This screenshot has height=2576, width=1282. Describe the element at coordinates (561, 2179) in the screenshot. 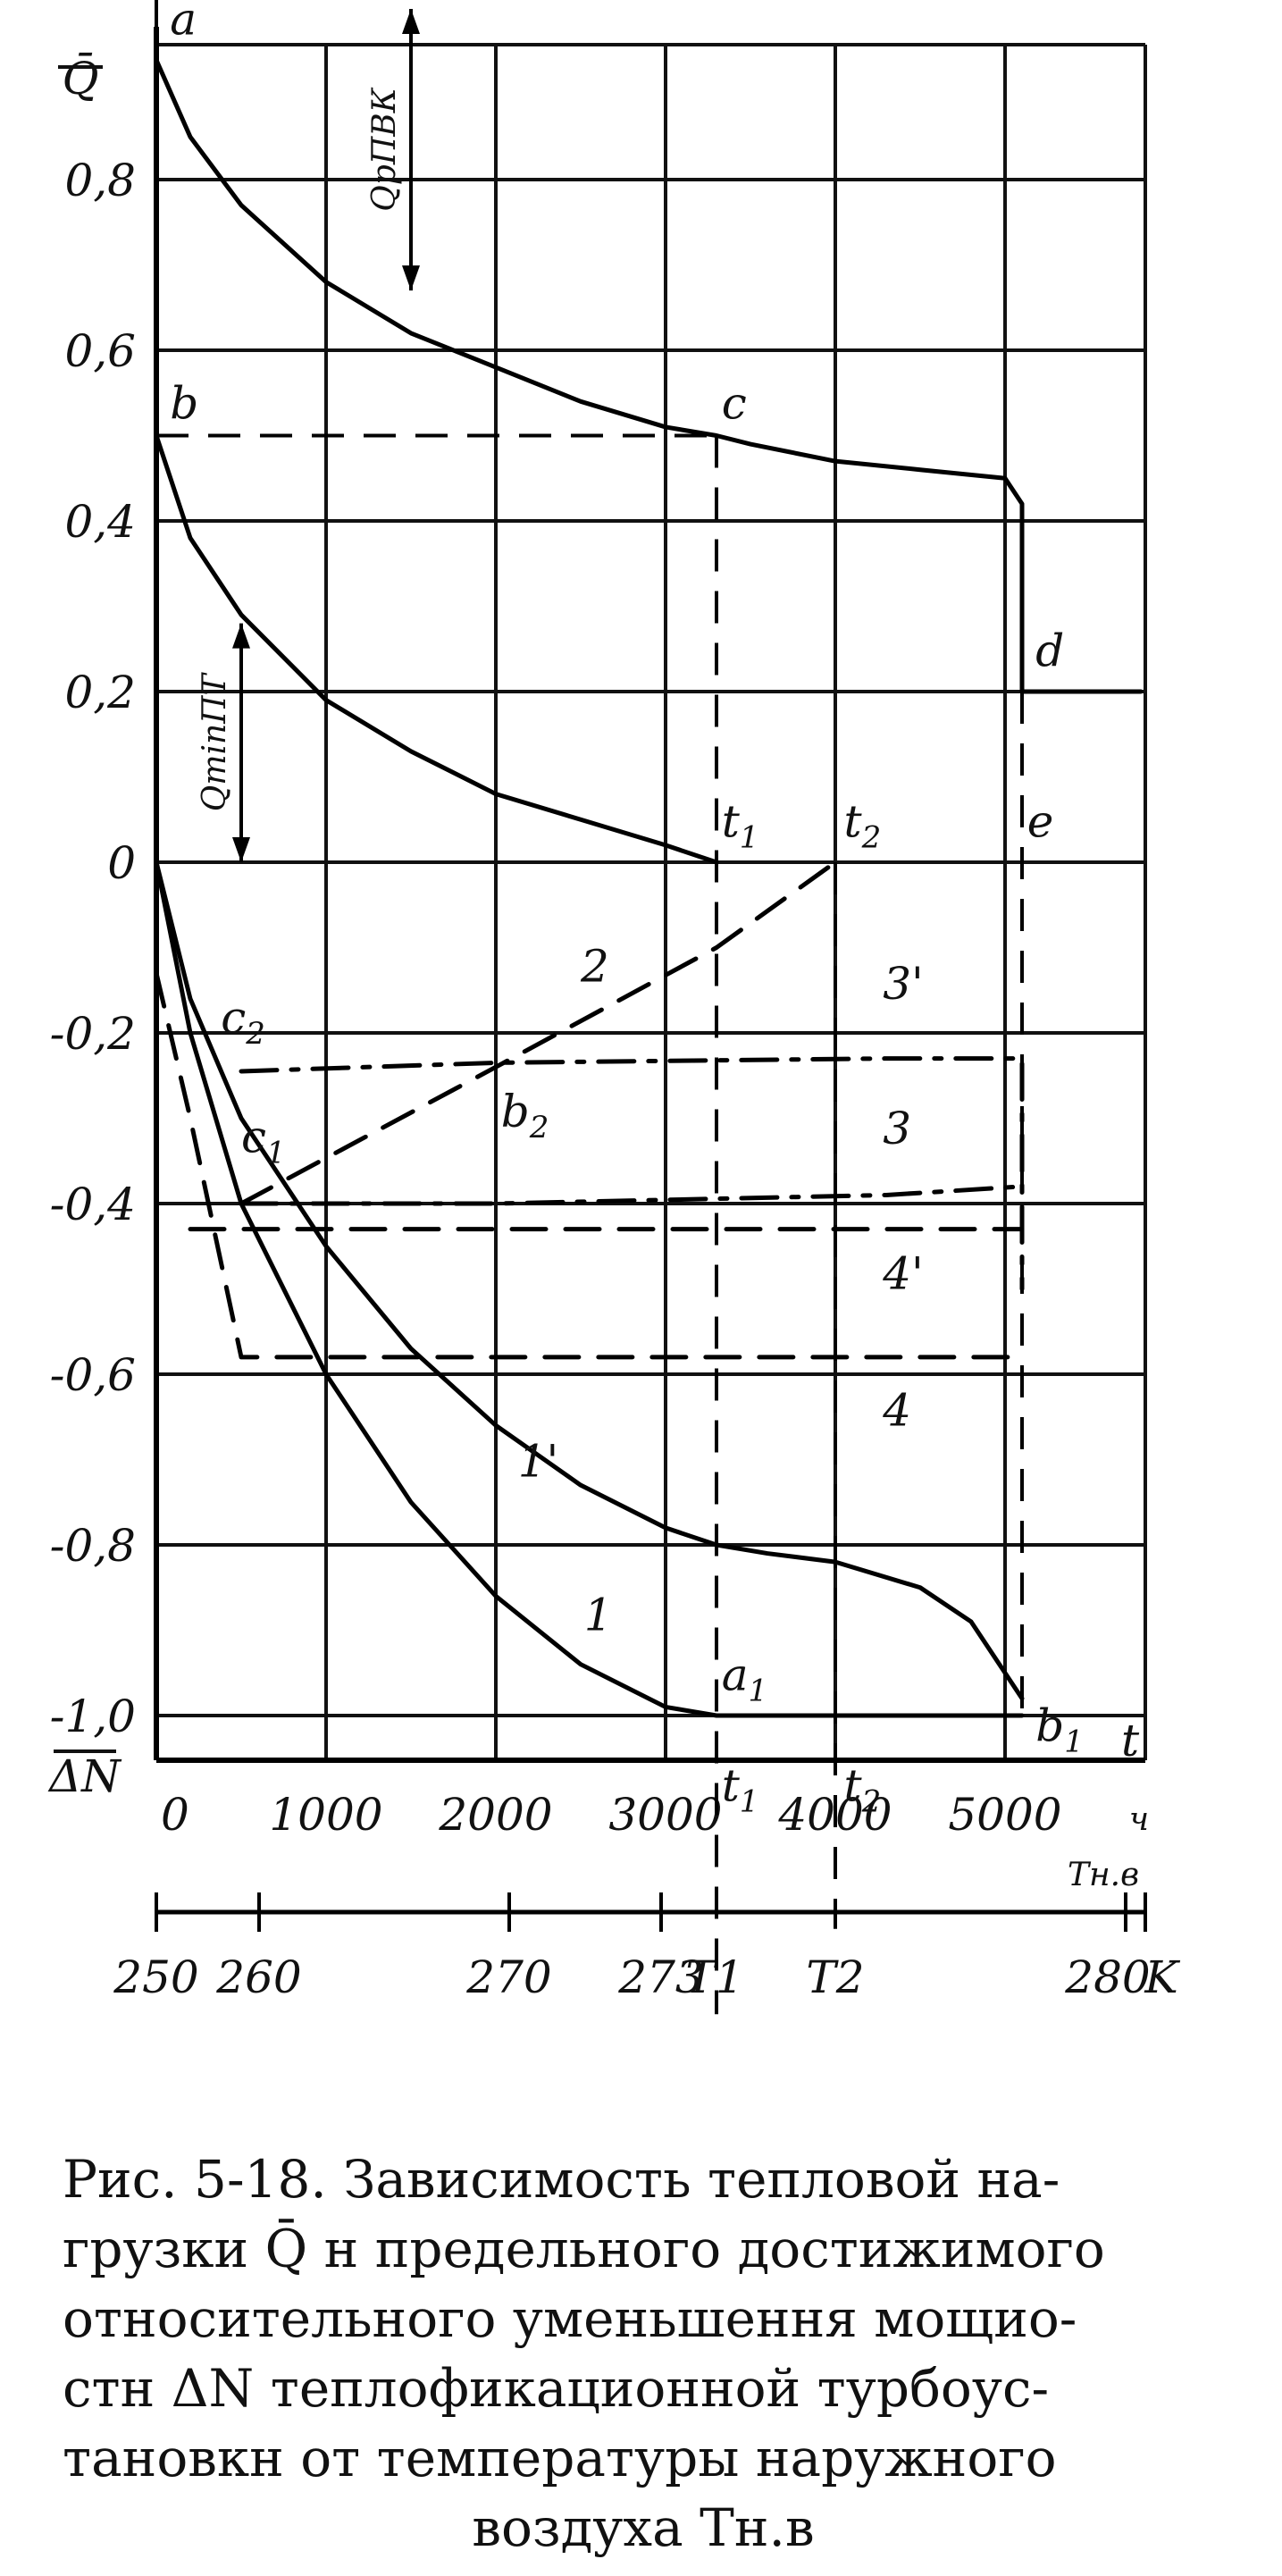

I see `caption-line: Рис. 5-18. Зависимость тепловой на-` at that location.